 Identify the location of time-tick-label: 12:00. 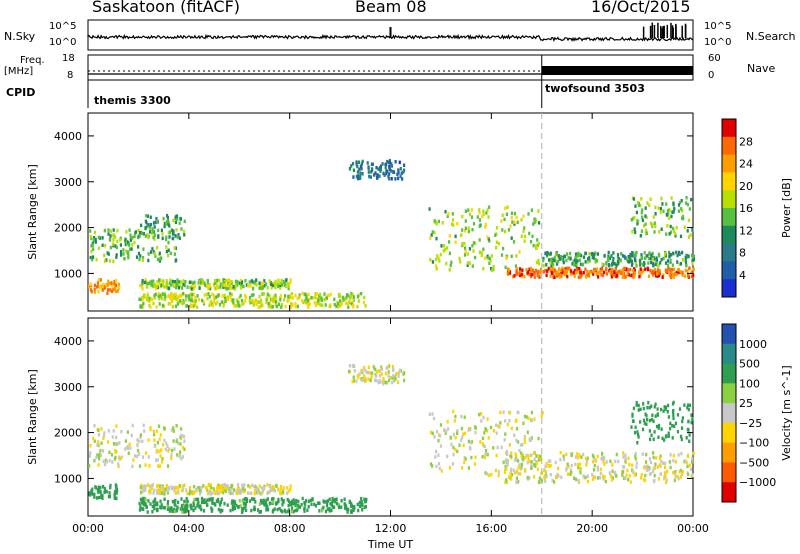
(391, 528).